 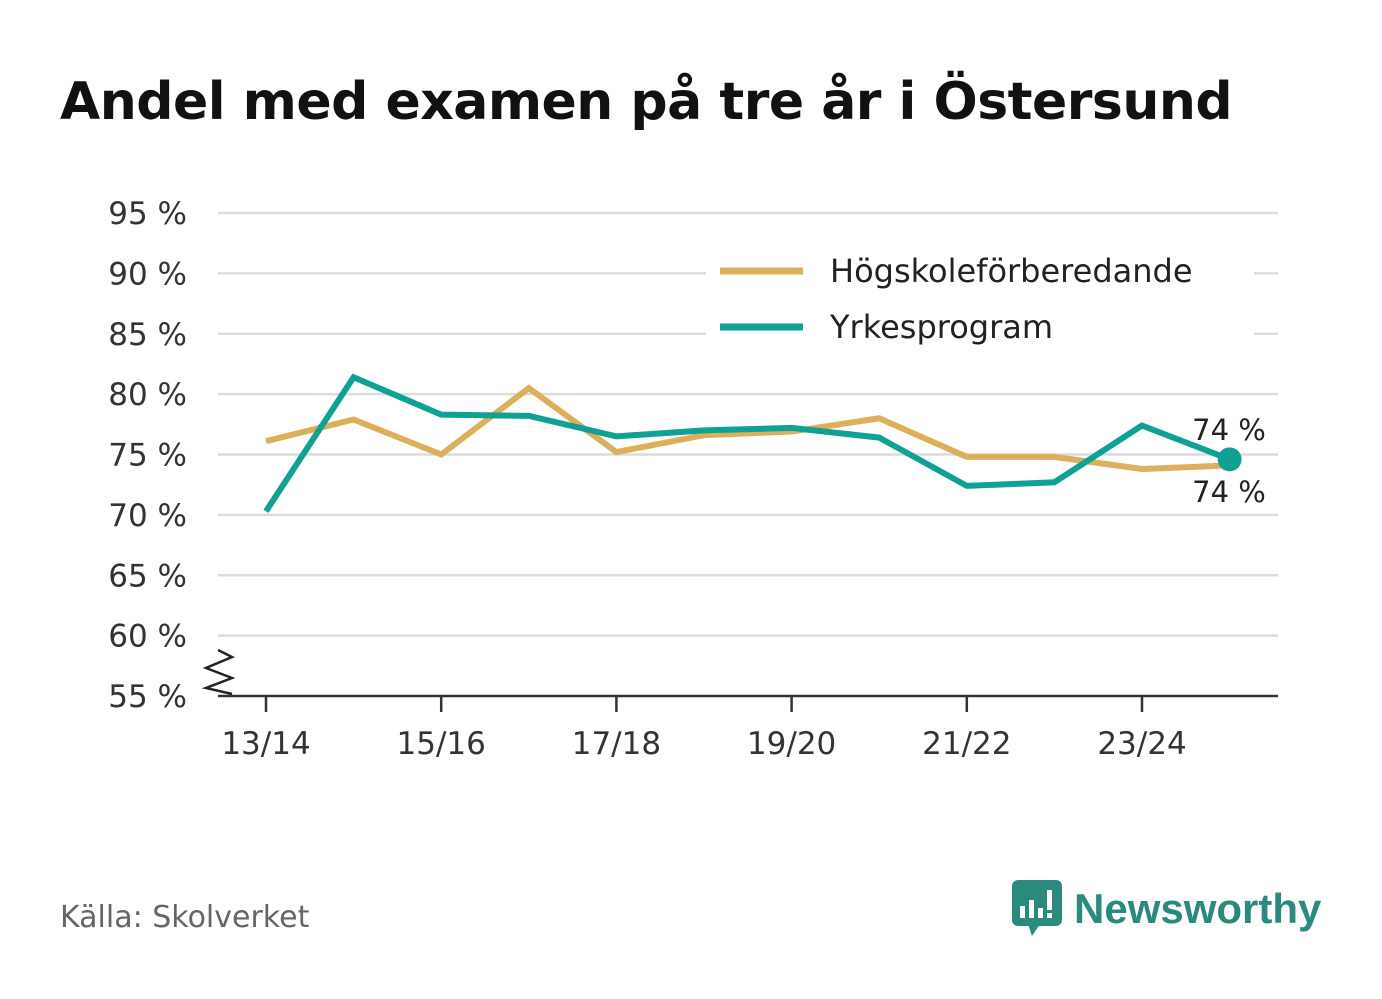 I want to click on newsworthy-icon, so click(x=1037, y=908).